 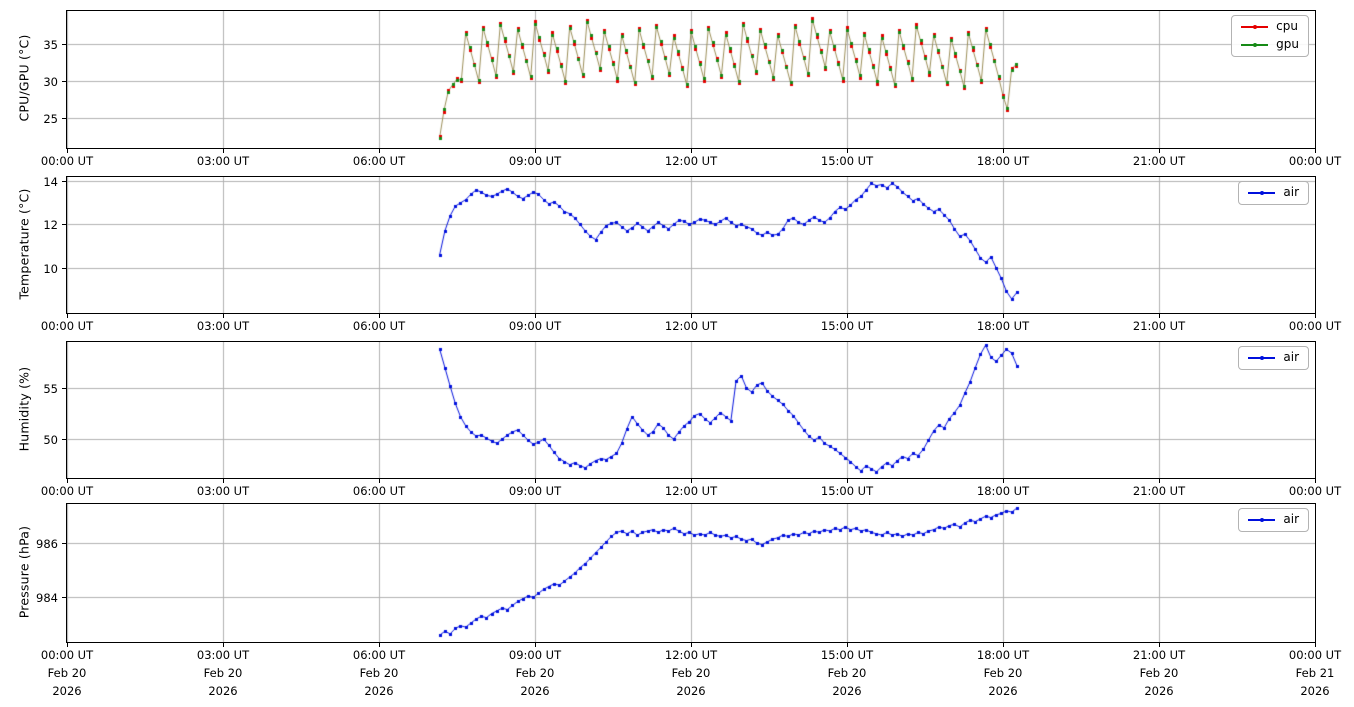 I want to click on x-tick-date: Feb 21, so click(x=1315, y=673).